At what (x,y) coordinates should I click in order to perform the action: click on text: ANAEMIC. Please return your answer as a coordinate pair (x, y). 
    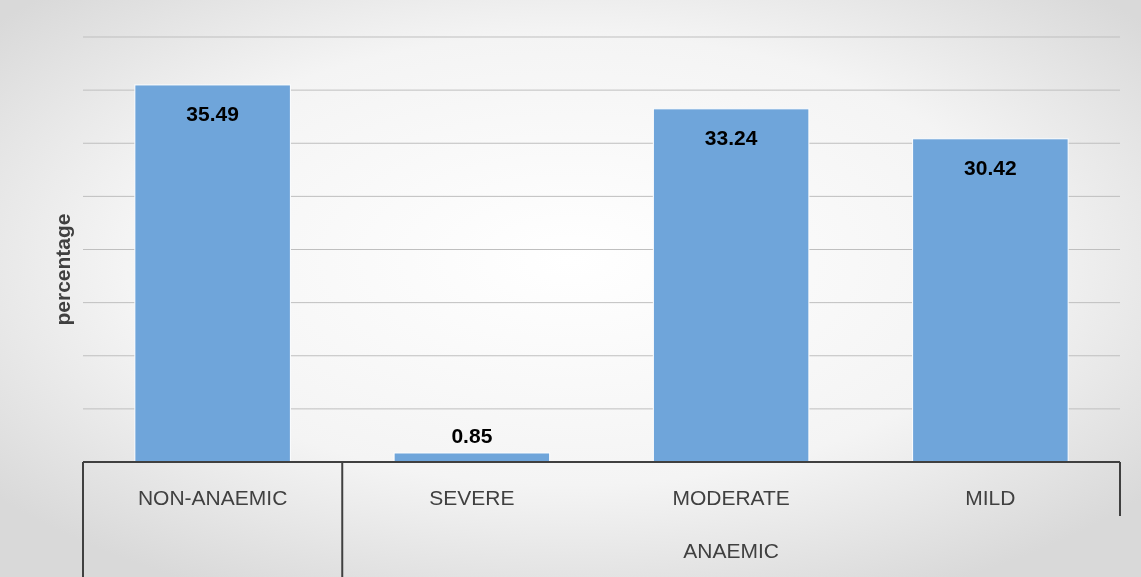
    Looking at the image, I should click on (731, 550).